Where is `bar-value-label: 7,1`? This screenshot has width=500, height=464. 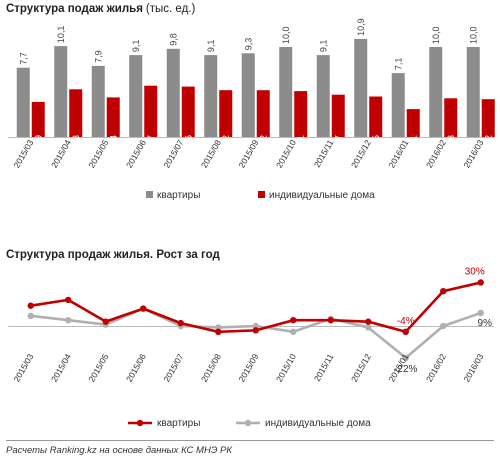
bar-value-label: 7,1 is located at coordinates (398, 64).